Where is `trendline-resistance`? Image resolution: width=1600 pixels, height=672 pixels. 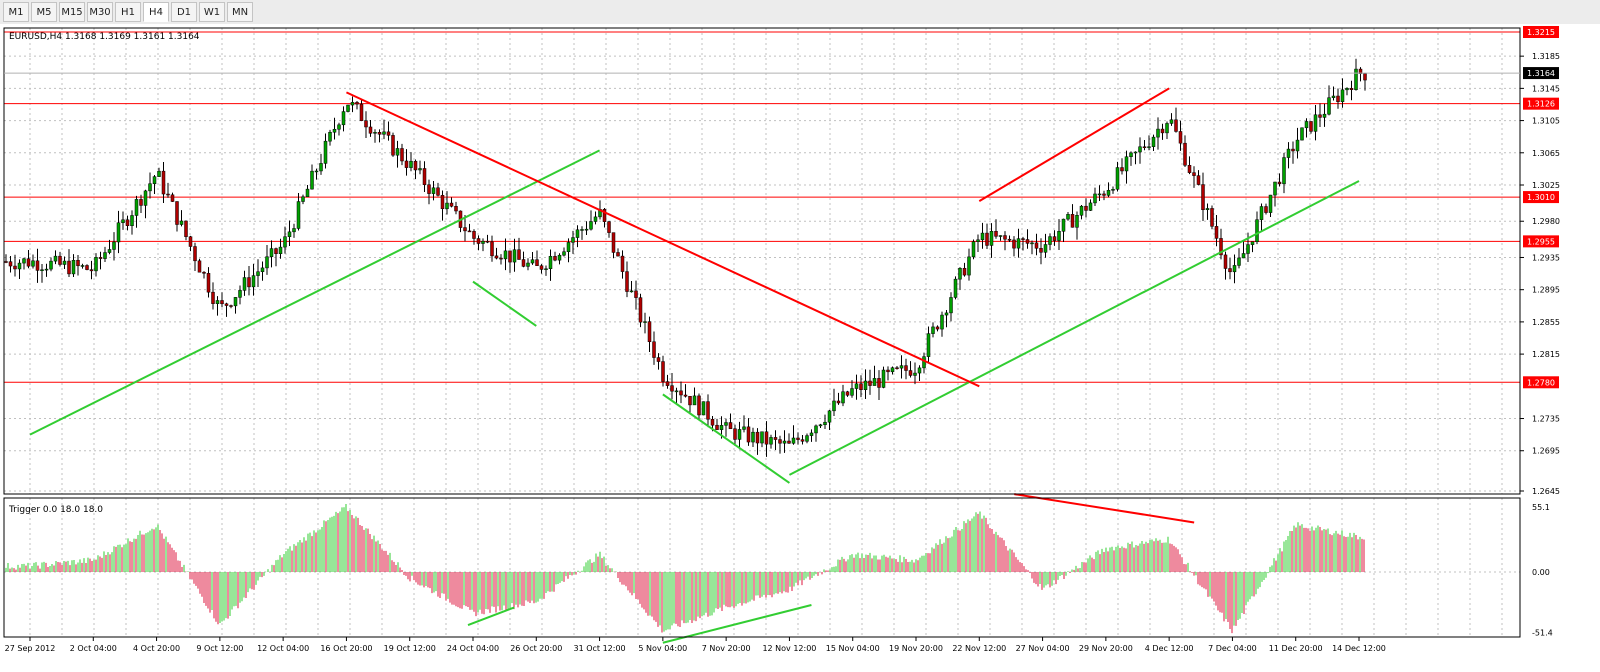
trendline-resistance is located at coordinates (1074, 144).